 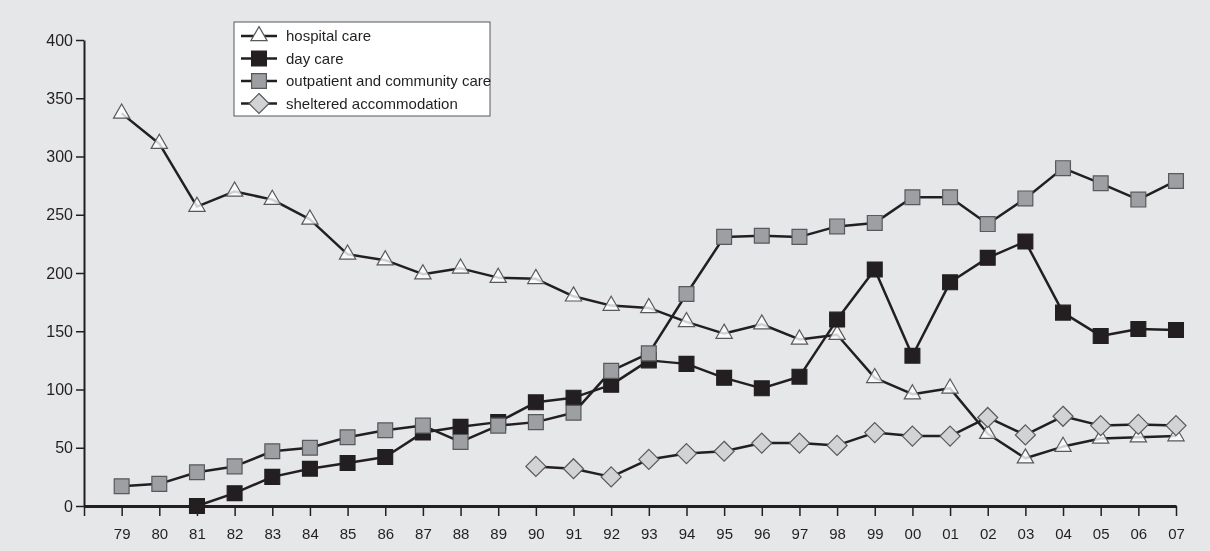 I want to click on x-tick-label: 79, so click(x=122, y=533).